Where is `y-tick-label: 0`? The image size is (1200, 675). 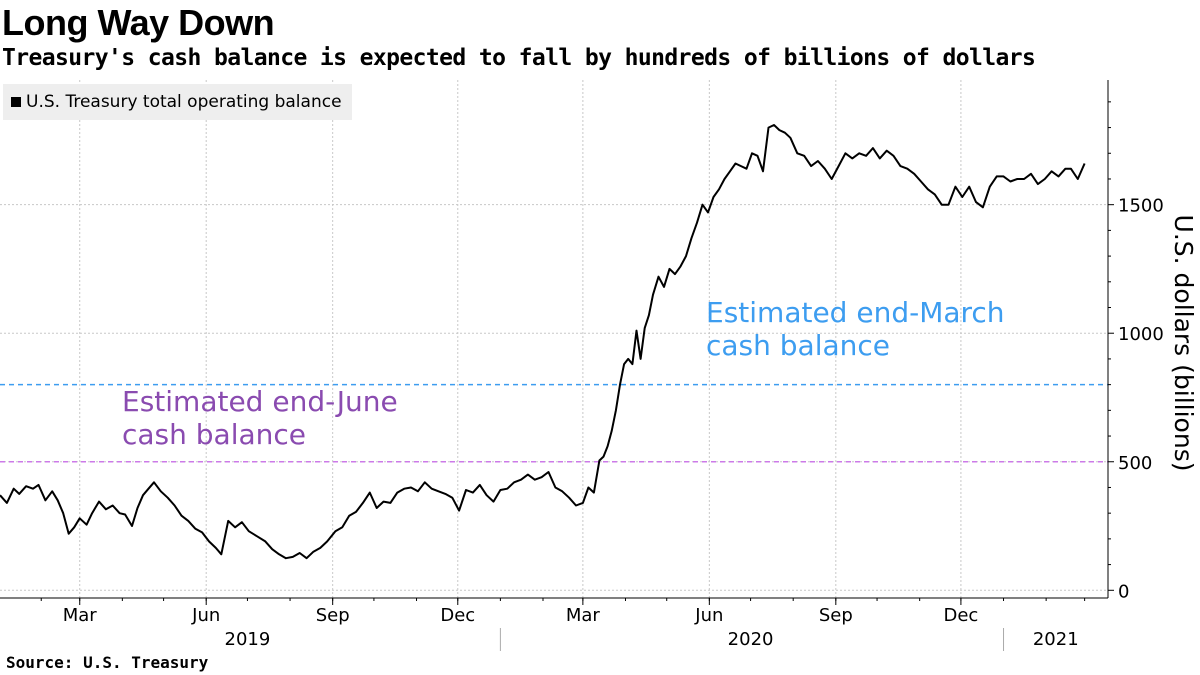 y-tick-label: 0 is located at coordinates (1123, 591).